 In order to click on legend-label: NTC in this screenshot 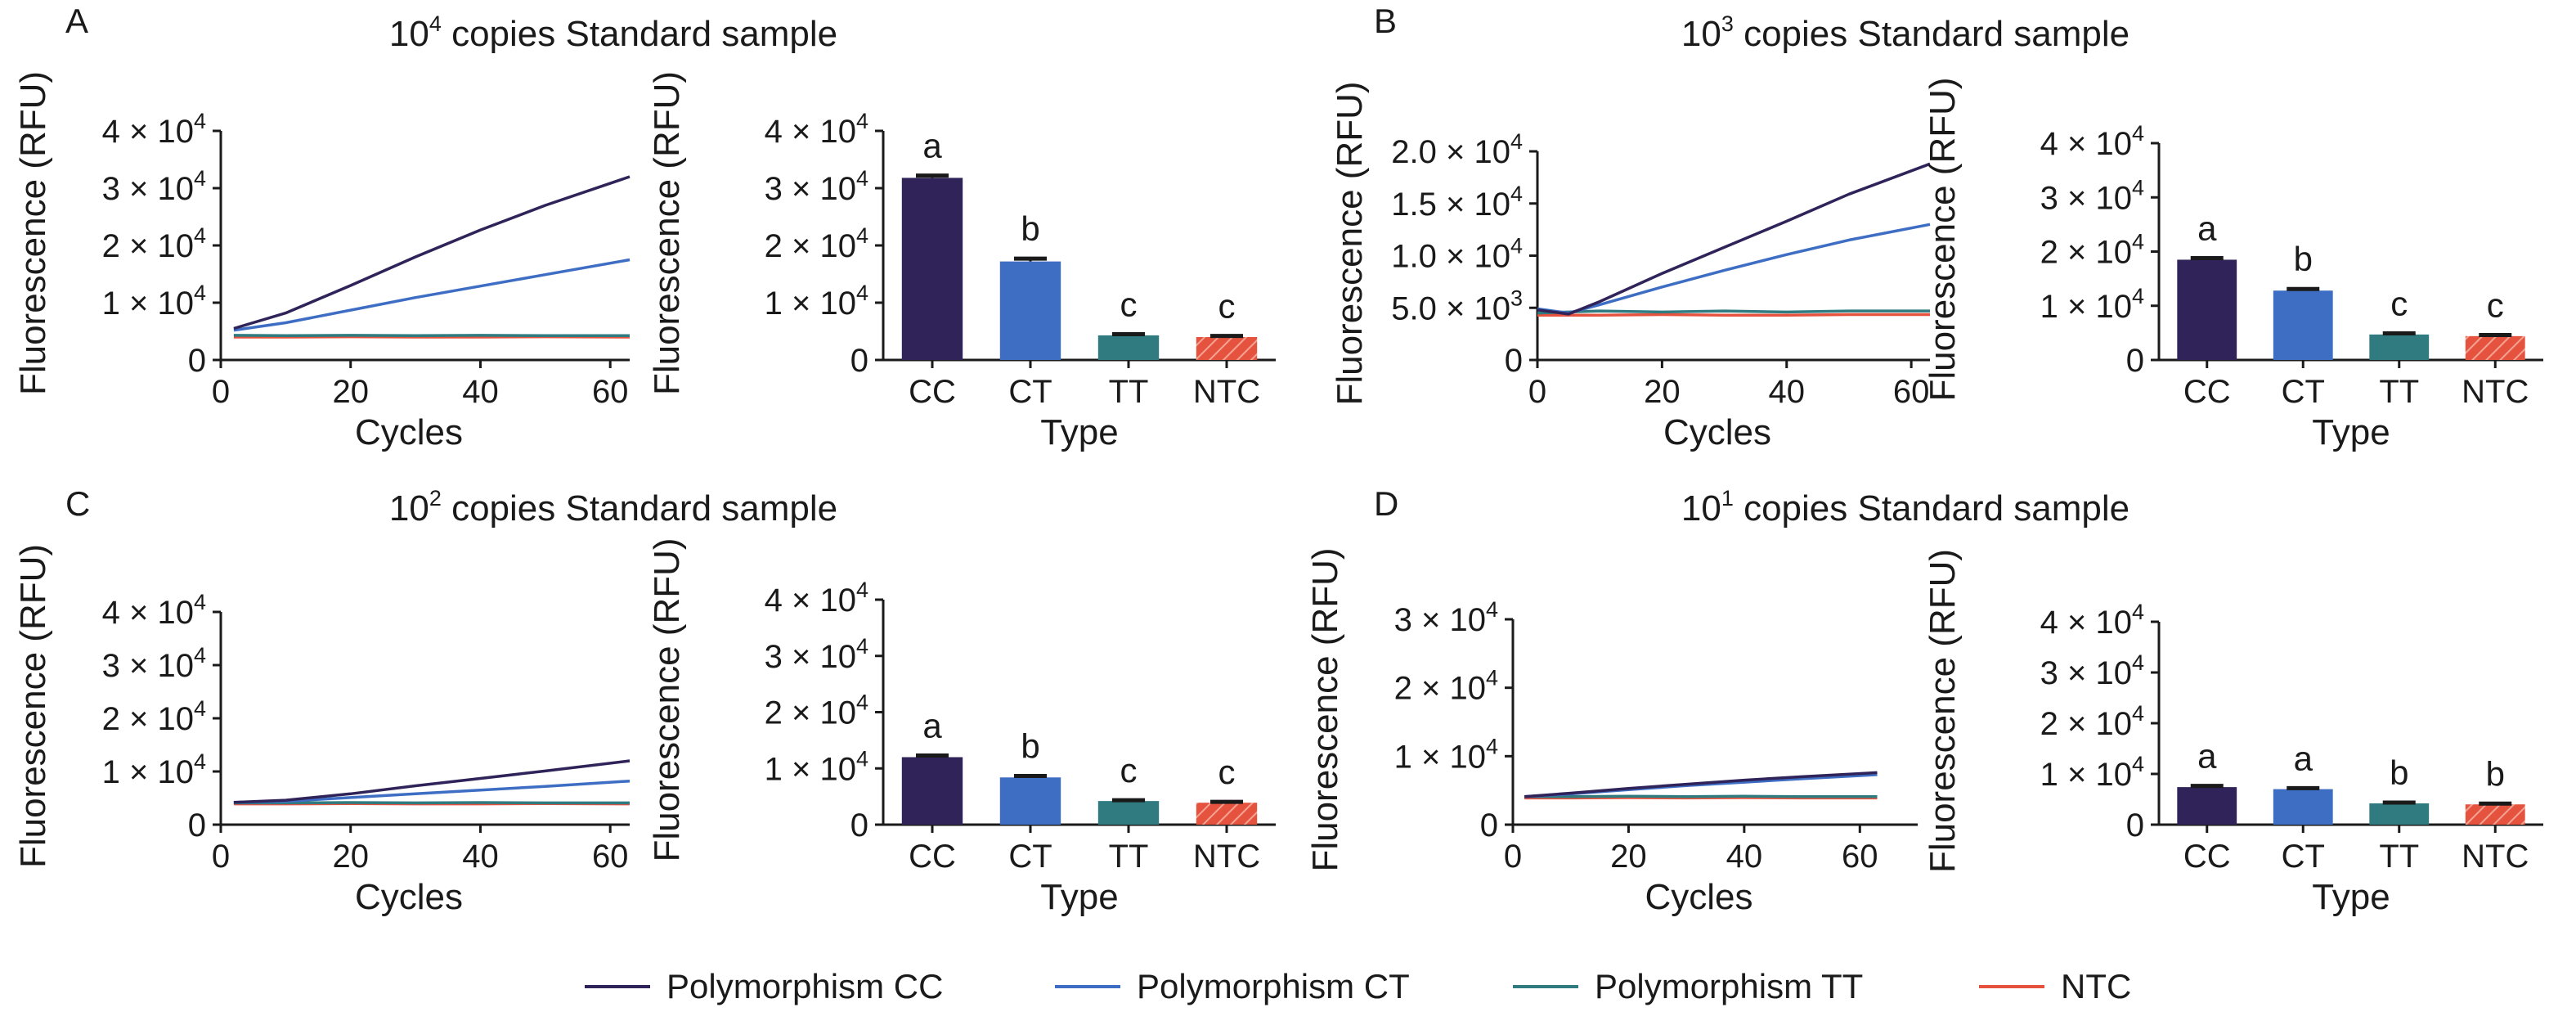, I will do `click(2096, 986)`.